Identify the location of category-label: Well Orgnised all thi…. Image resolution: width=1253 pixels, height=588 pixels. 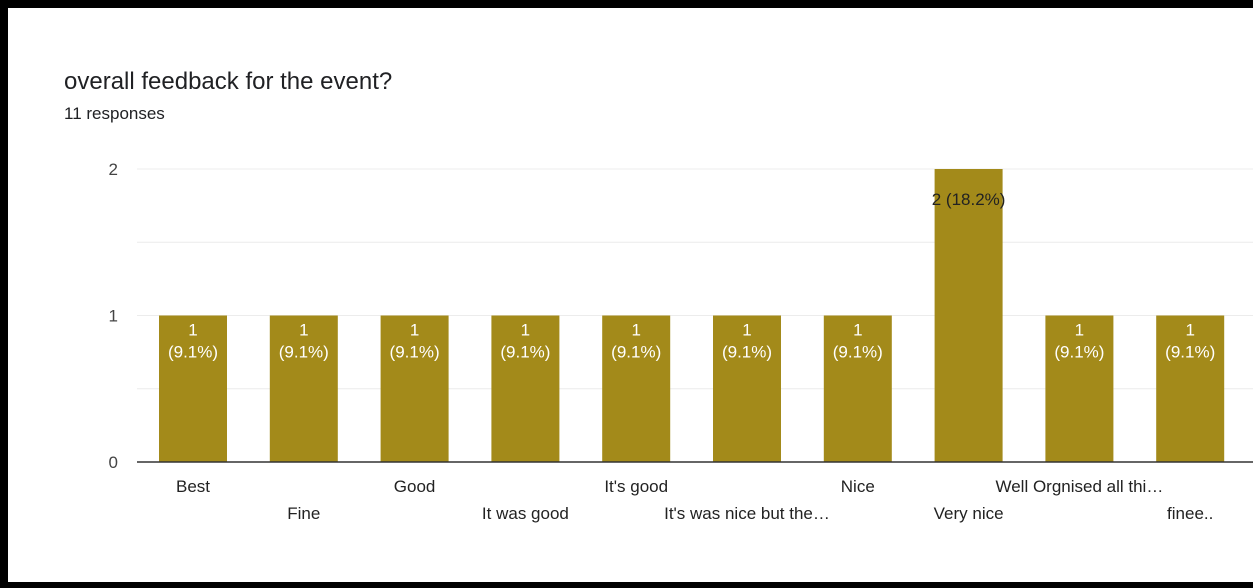
(1079, 486).